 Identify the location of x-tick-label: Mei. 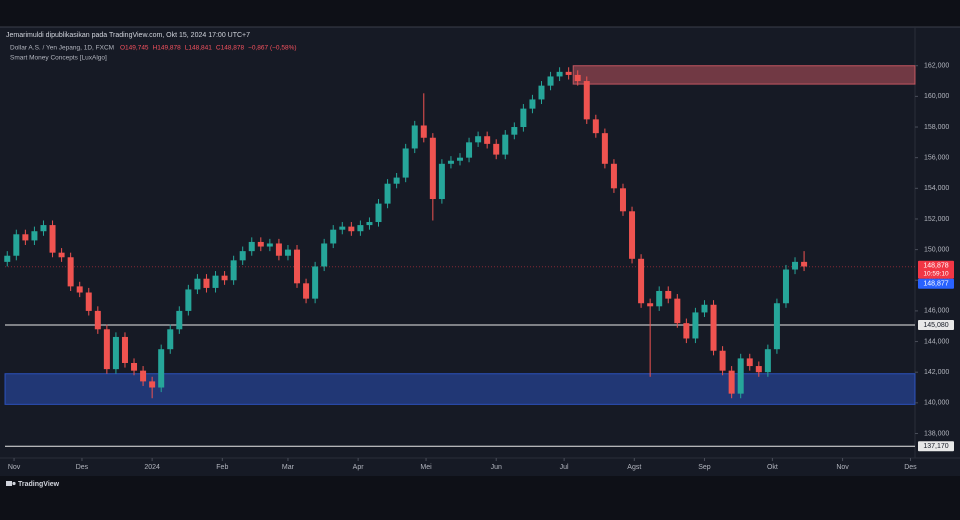
(426, 467).